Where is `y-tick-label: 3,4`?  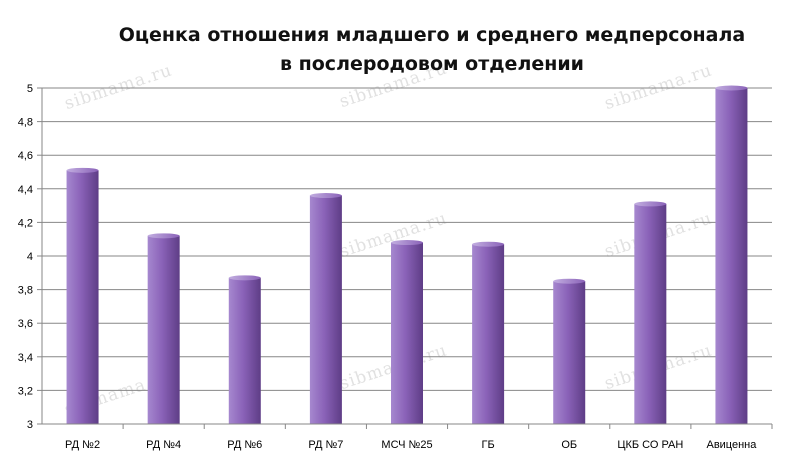
y-tick-label: 3,4 is located at coordinates (25, 358).